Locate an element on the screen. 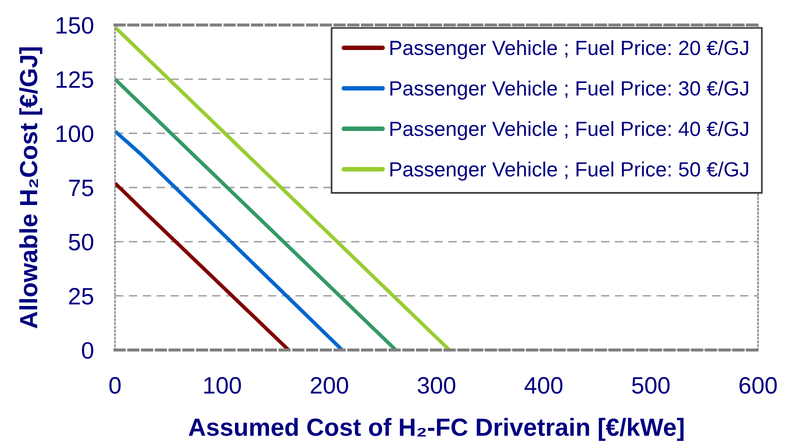 The image size is (790, 446). x-tick-label: 300 is located at coordinates (437, 385).